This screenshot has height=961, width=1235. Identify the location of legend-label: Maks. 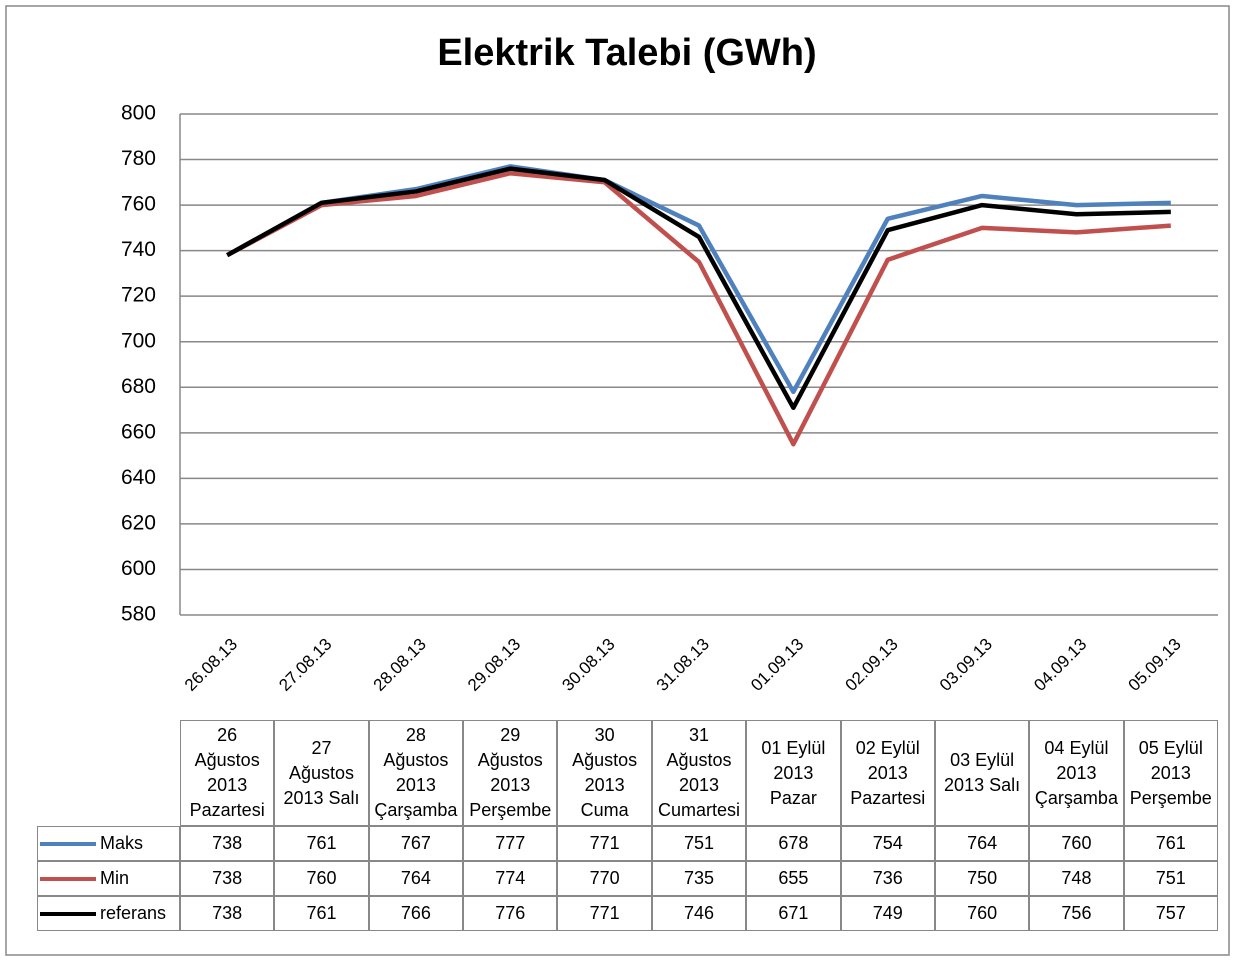
(122, 843).